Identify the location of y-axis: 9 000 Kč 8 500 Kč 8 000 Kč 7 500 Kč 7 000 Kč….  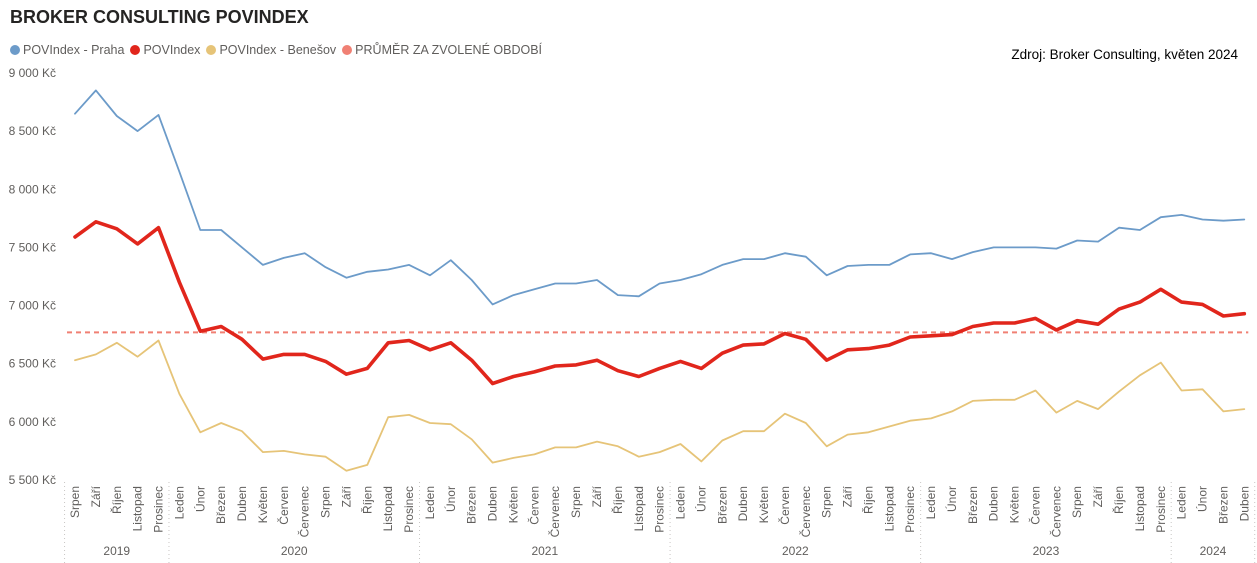
(32, 276).